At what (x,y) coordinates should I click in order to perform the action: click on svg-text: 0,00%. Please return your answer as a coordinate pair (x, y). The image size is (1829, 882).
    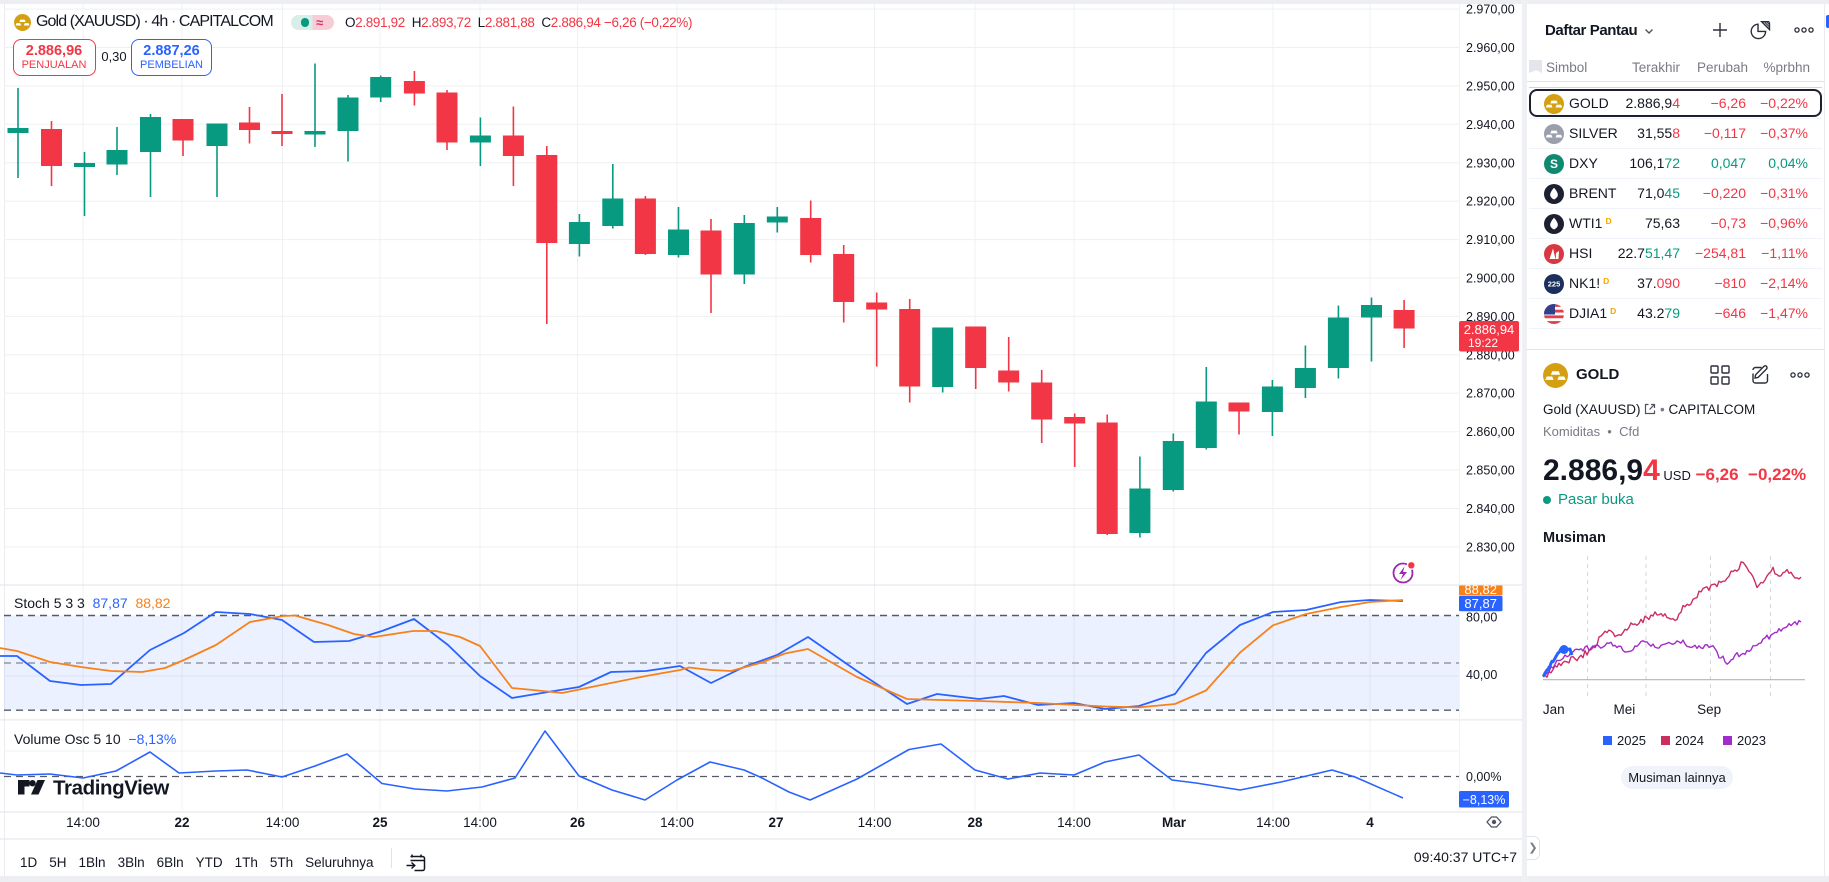
    Looking at the image, I should click on (1483, 777).